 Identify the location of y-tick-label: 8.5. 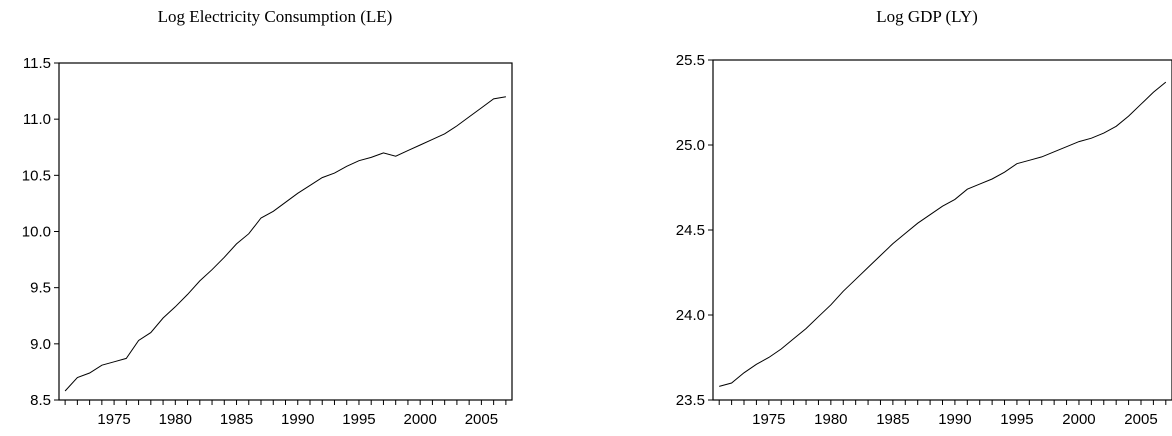
(40, 400).